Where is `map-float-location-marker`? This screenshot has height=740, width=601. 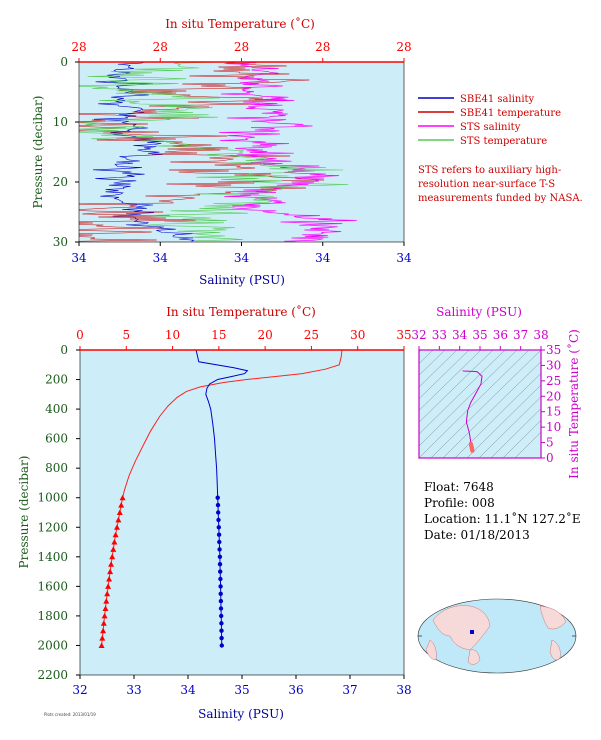
map-float-location-marker is located at coordinates (472, 632).